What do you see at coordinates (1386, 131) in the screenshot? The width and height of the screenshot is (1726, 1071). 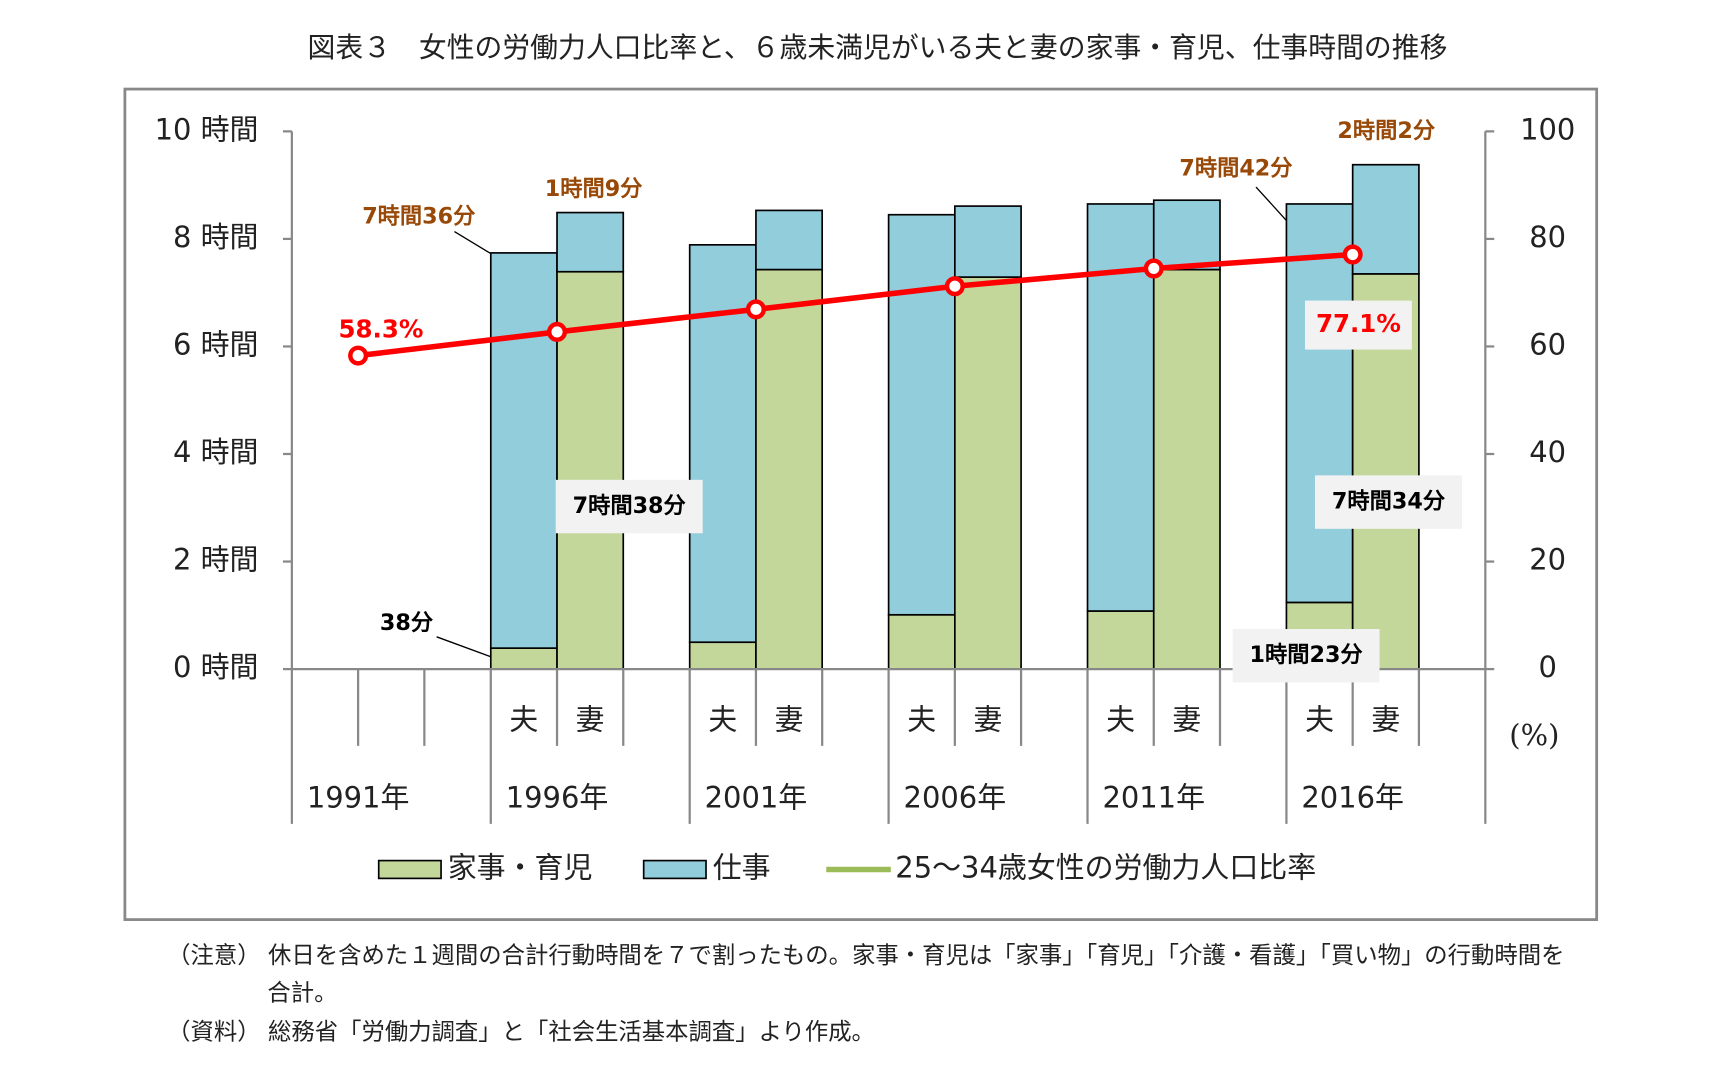 I see `annotation: 2時間2分` at bounding box center [1386, 131].